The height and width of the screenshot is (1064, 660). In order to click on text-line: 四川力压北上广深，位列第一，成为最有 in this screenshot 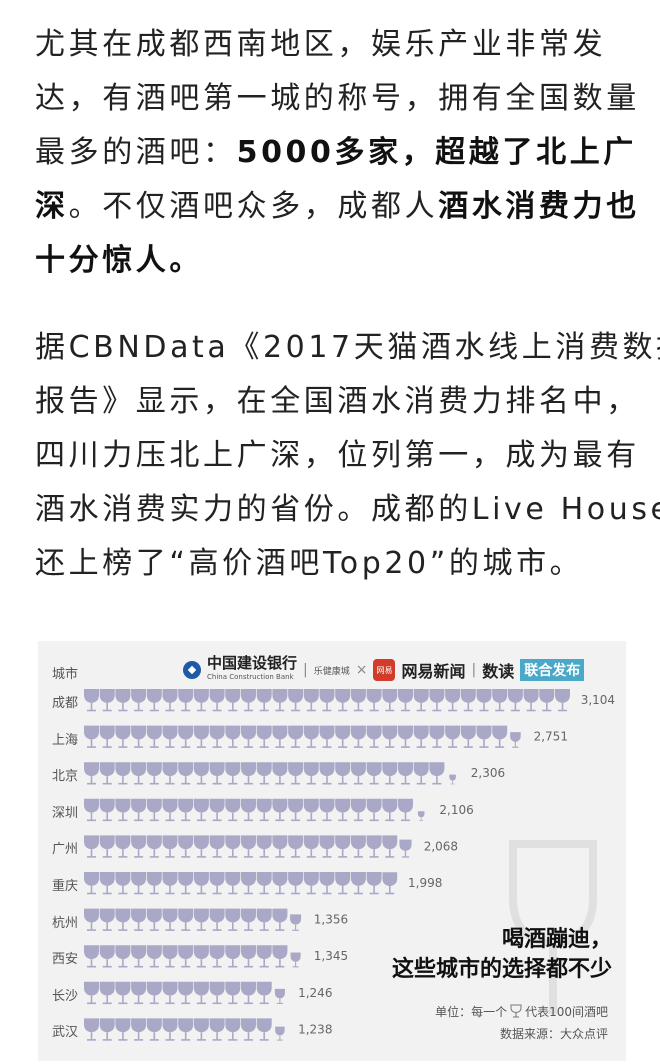, I will do `click(335, 456)`.